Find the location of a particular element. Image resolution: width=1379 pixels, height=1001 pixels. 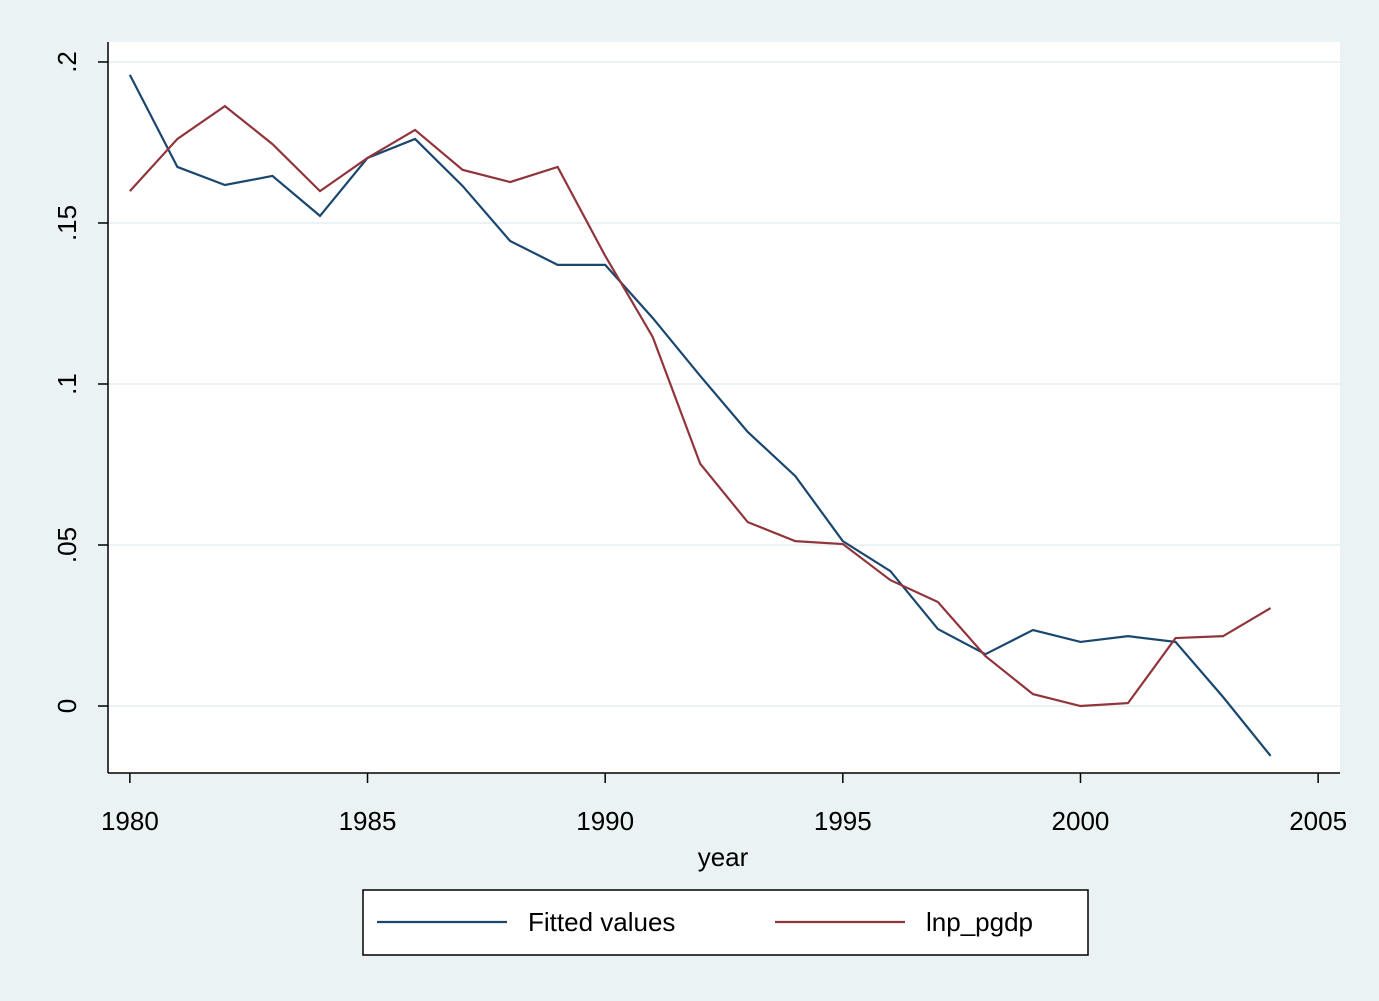

x-axis-title: year is located at coordinates (723, 857).